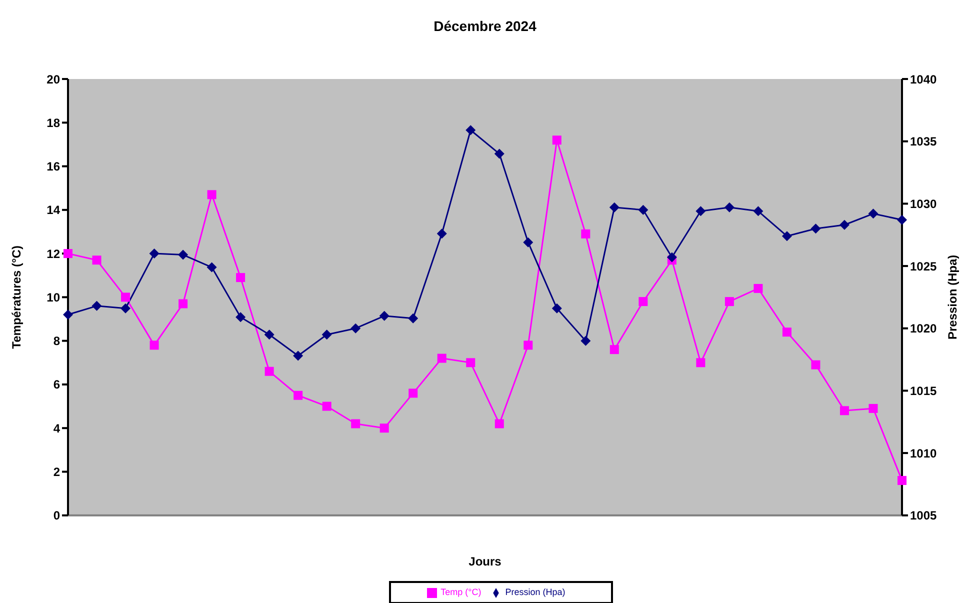  Describe the element at coordinates (56, 385) in the screenshot. I see `y-tick-label: 6` at that location.